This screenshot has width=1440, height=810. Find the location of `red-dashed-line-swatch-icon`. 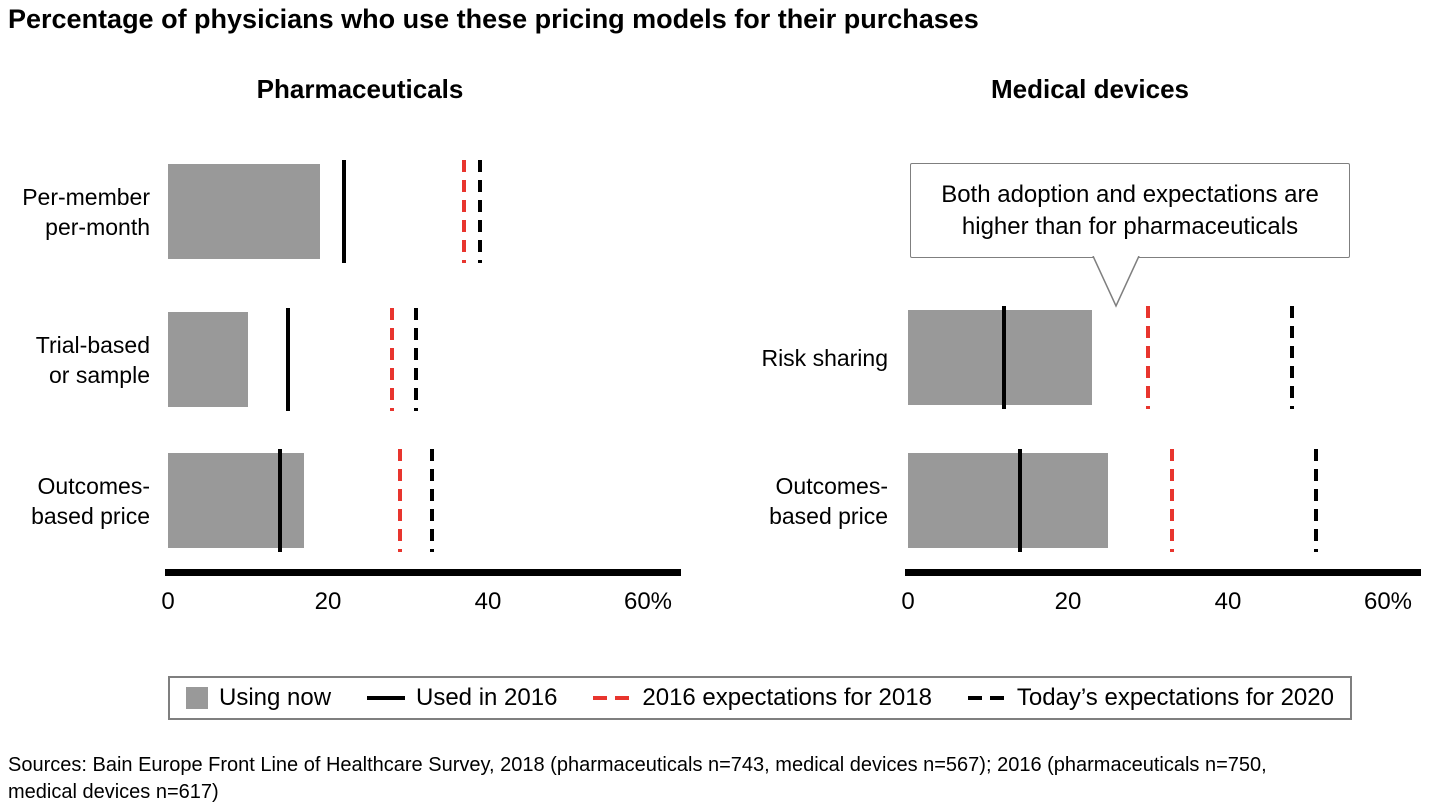

red-dashed-line-swatch-icon is located at coordinates (612, 698).